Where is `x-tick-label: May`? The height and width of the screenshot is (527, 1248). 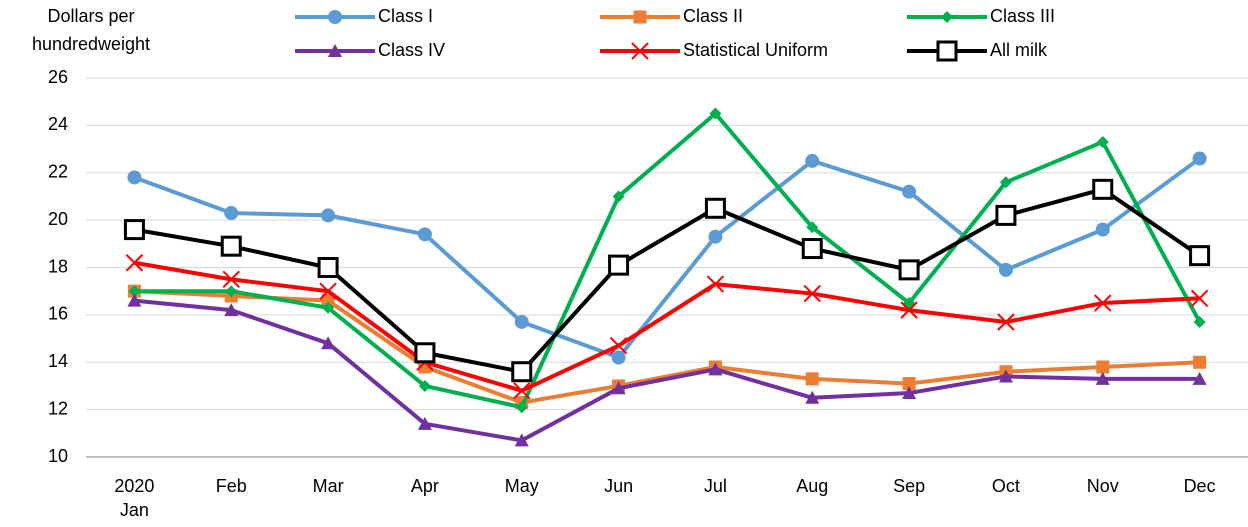 x-tick-label: May is located at coordinates (522, 486).